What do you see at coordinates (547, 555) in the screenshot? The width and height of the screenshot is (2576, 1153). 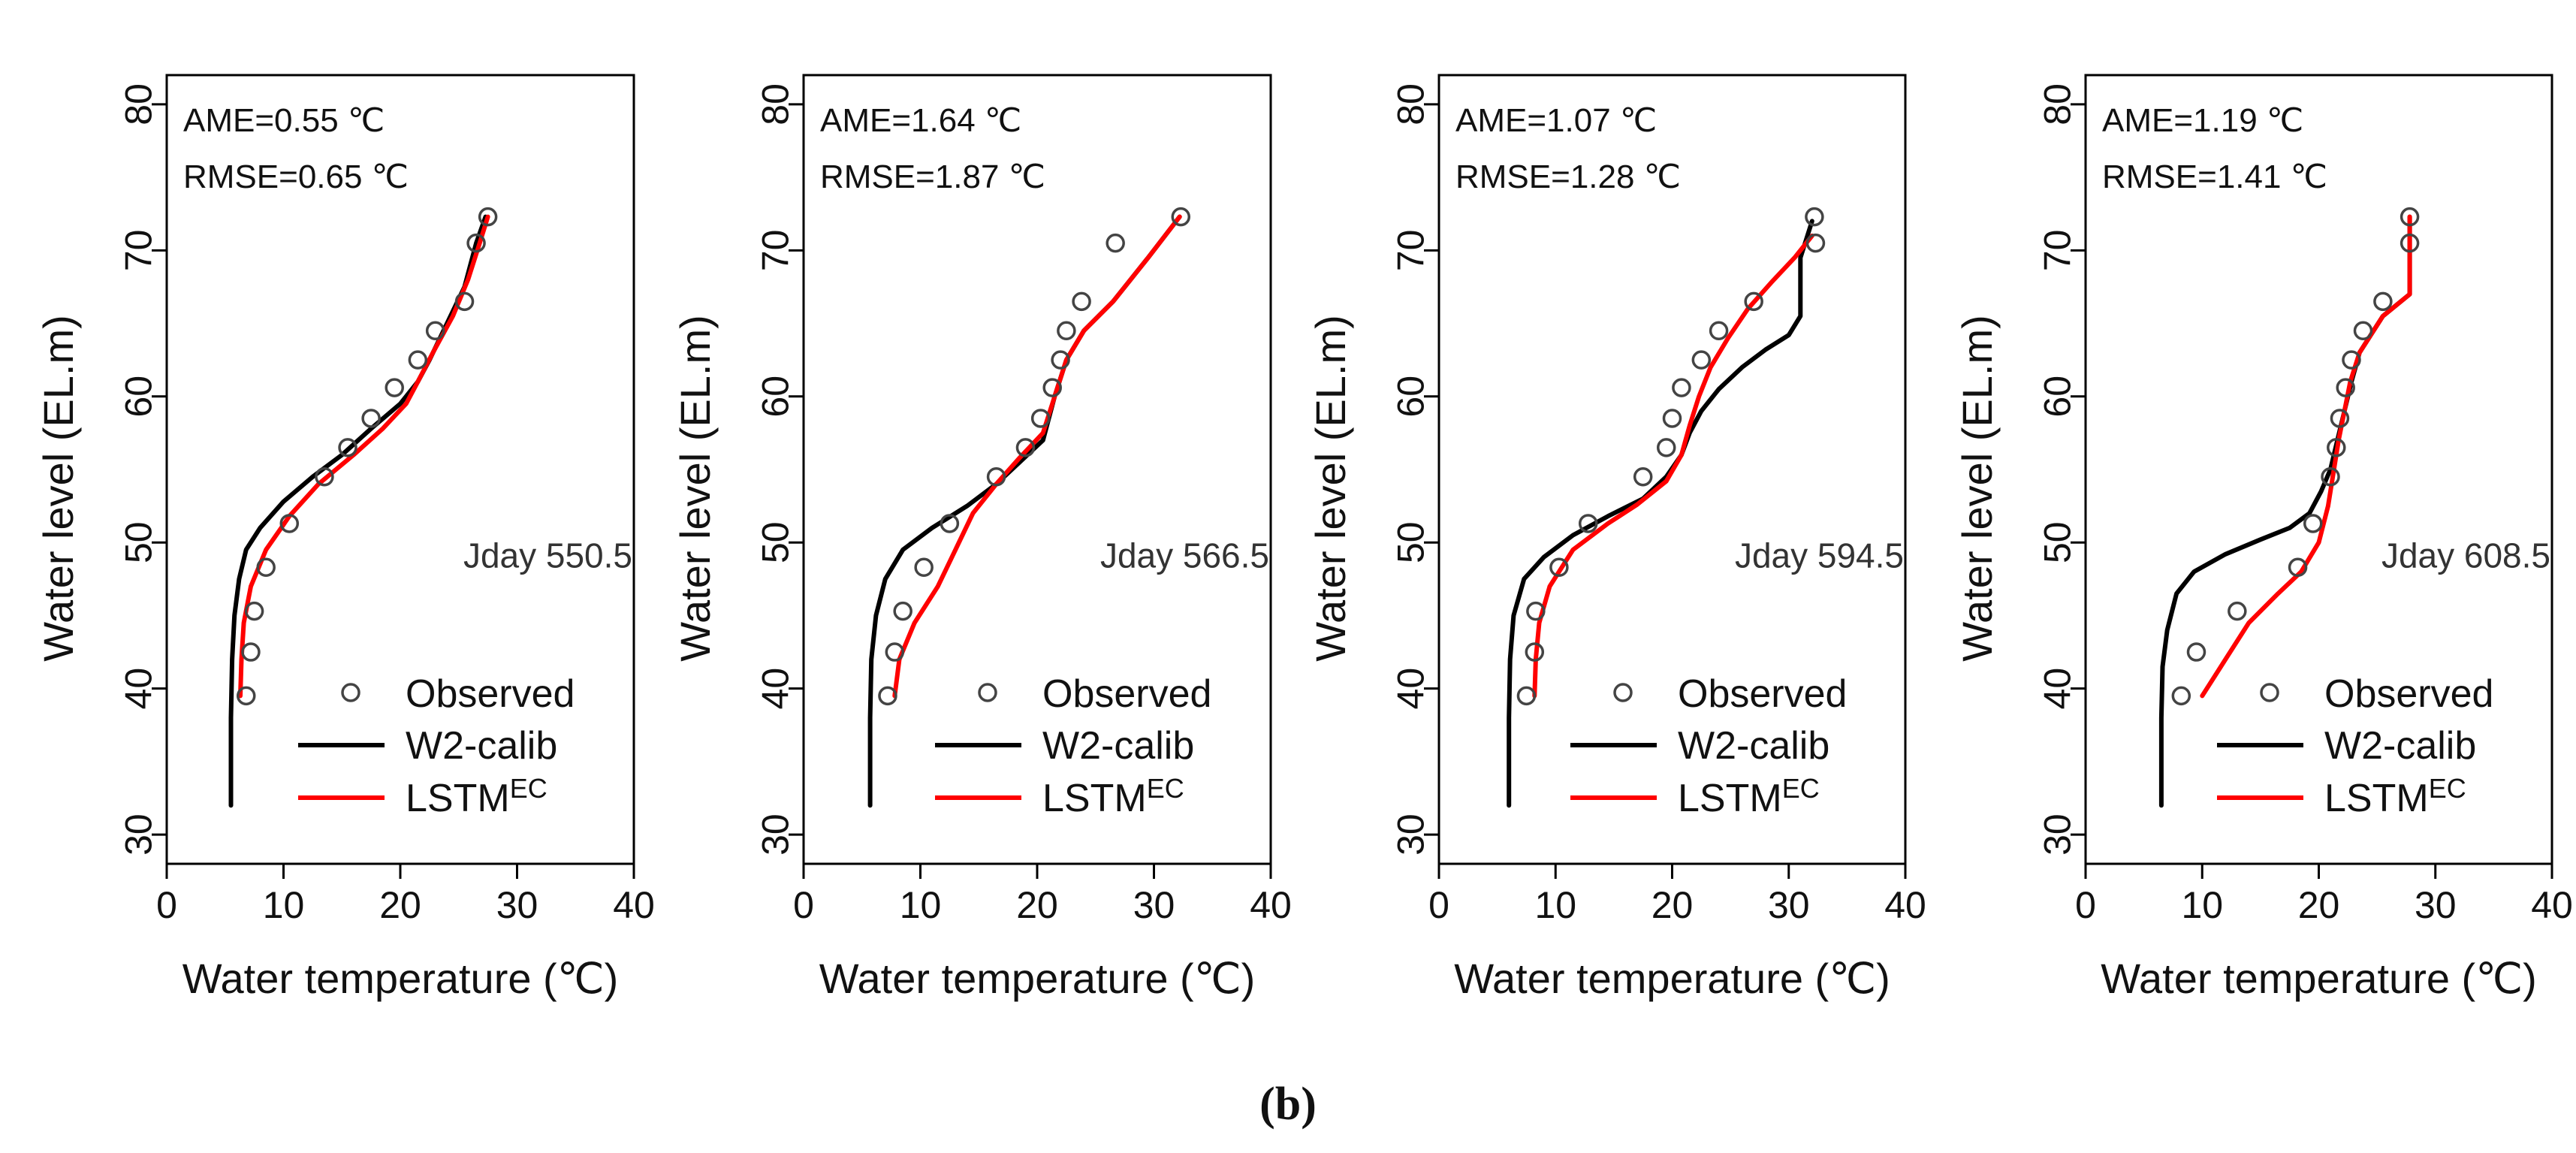 I see `jday-label: Jday 550.5` at bounding box center [547, 555].